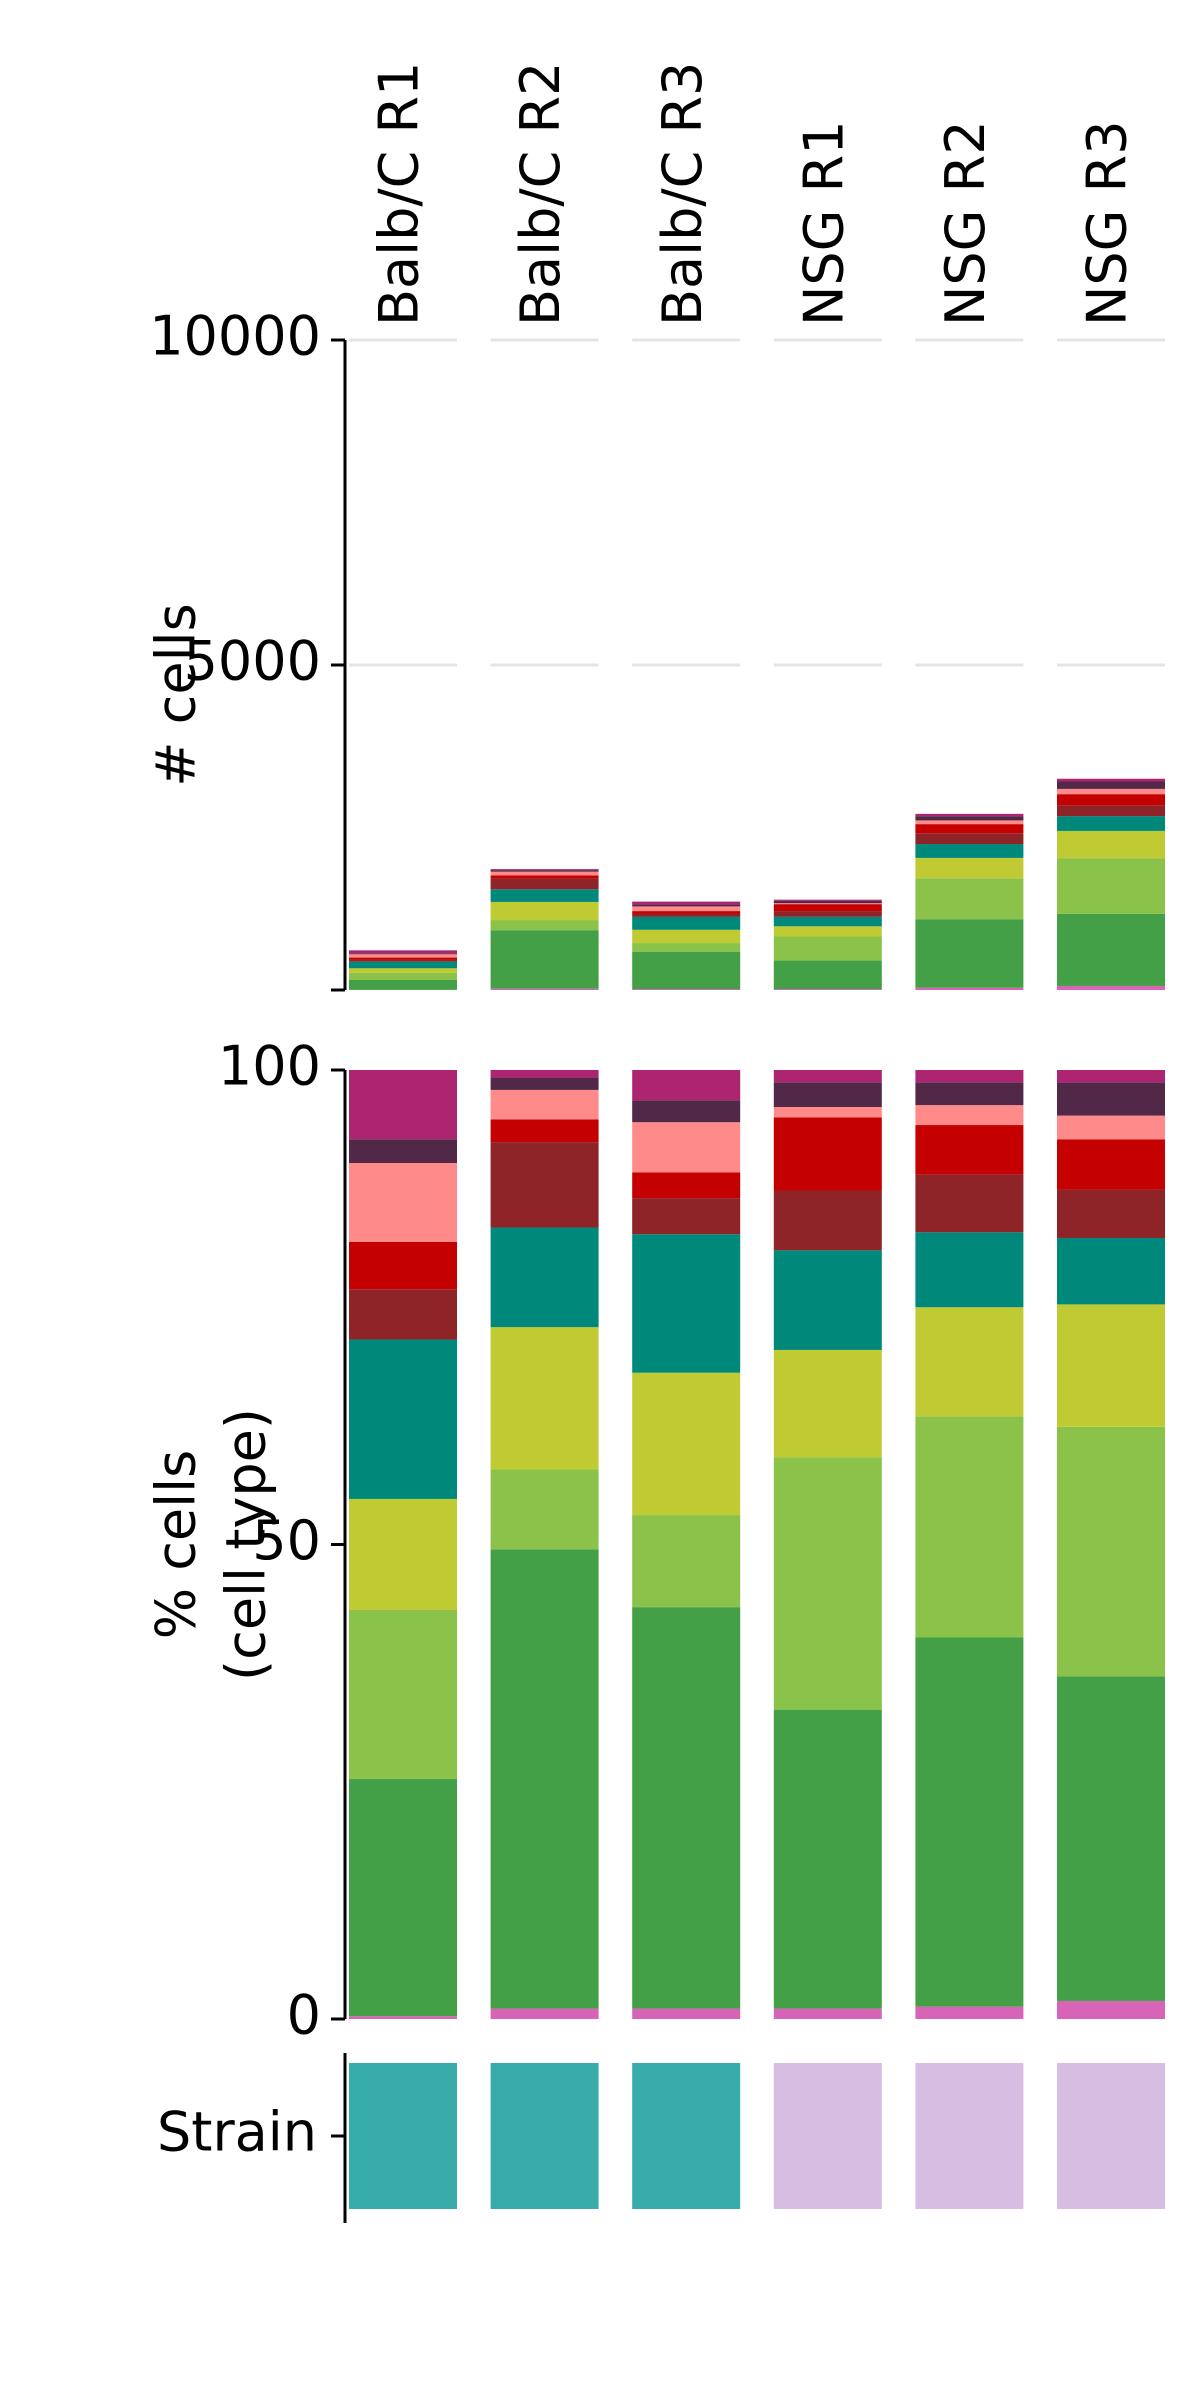 The image size is (1200, 2400). I want to click on category-label: NSG R2, so click(965, 223).